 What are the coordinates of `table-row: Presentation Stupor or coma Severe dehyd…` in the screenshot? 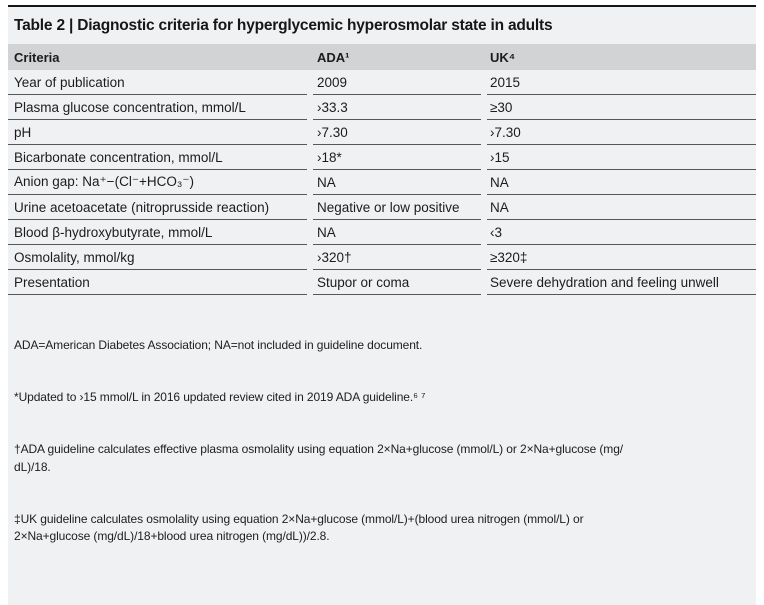 It's located at (382, 282).